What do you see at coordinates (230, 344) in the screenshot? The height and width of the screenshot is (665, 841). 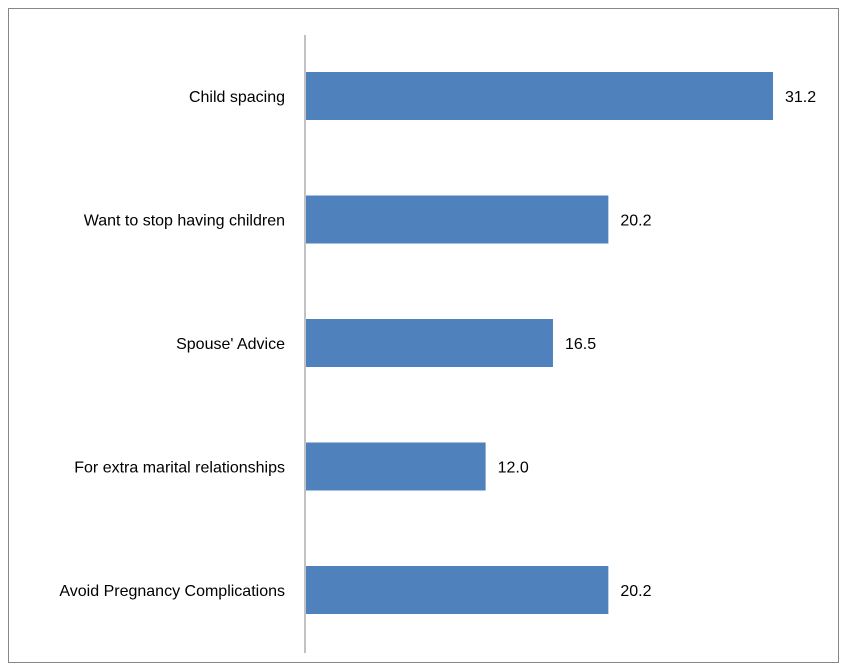 I see `category-label-2: Spouse' Advice` at bounding box center [230, 344].